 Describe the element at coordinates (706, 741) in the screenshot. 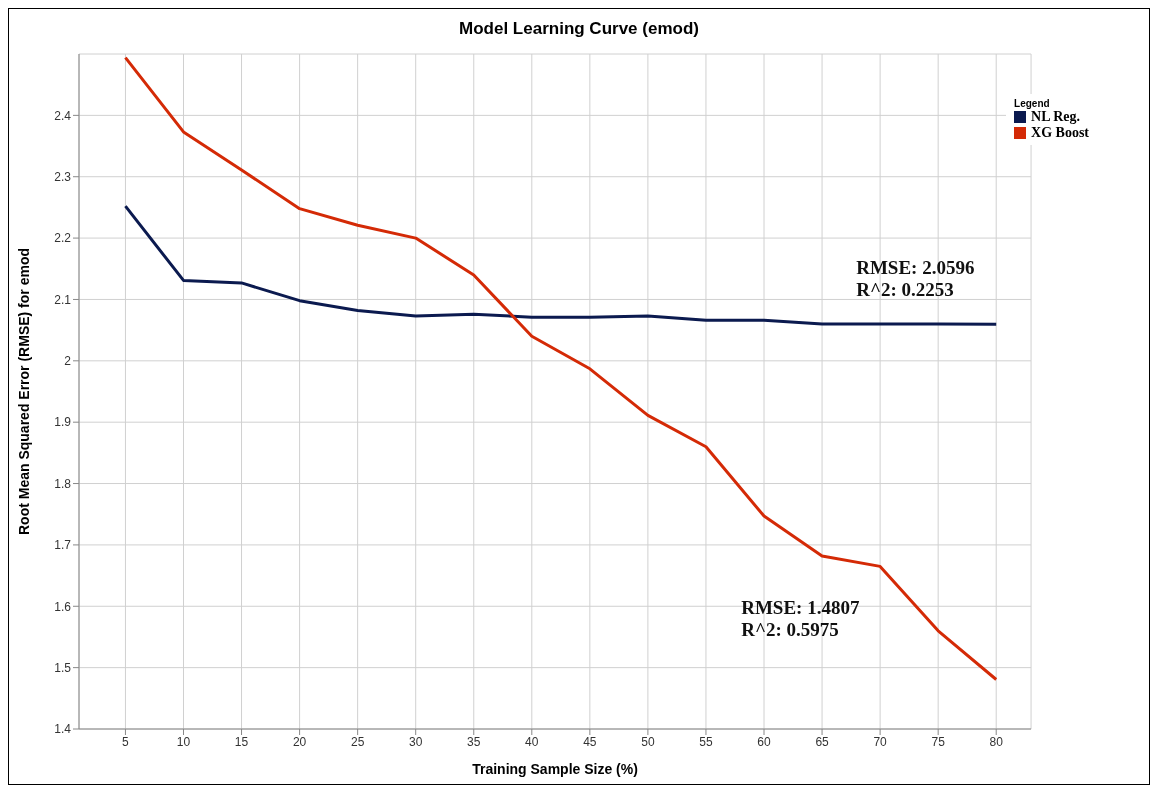

I see `x-tick-label: 55` at that location.